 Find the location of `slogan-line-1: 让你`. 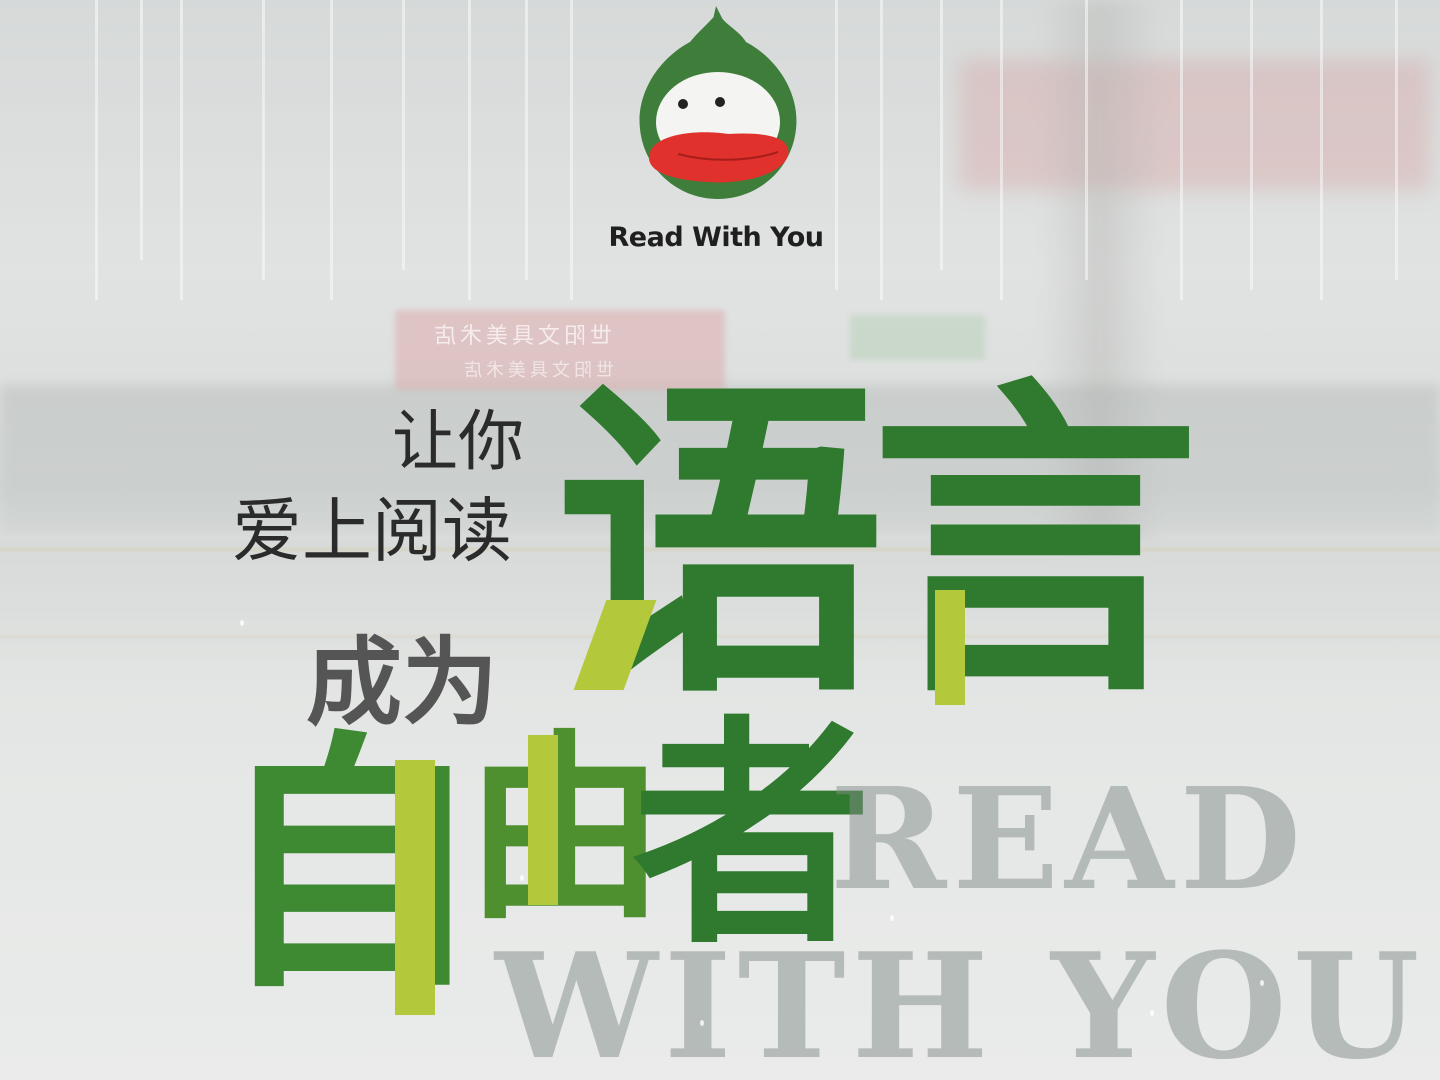

slogan-line-1: 让你 is located at coordinates (458, 441).